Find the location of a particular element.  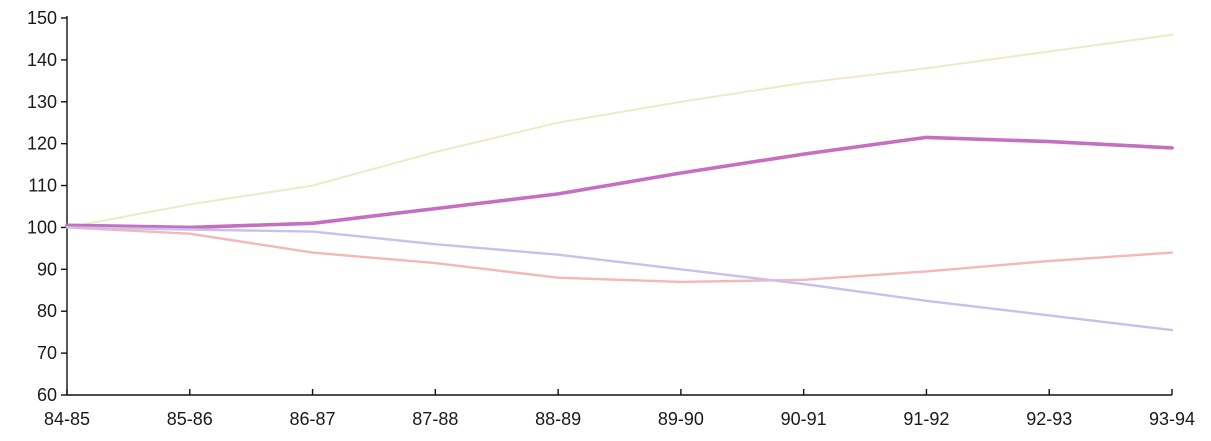

x-tick-label: 84-85 is located at coordinates (67, 419).